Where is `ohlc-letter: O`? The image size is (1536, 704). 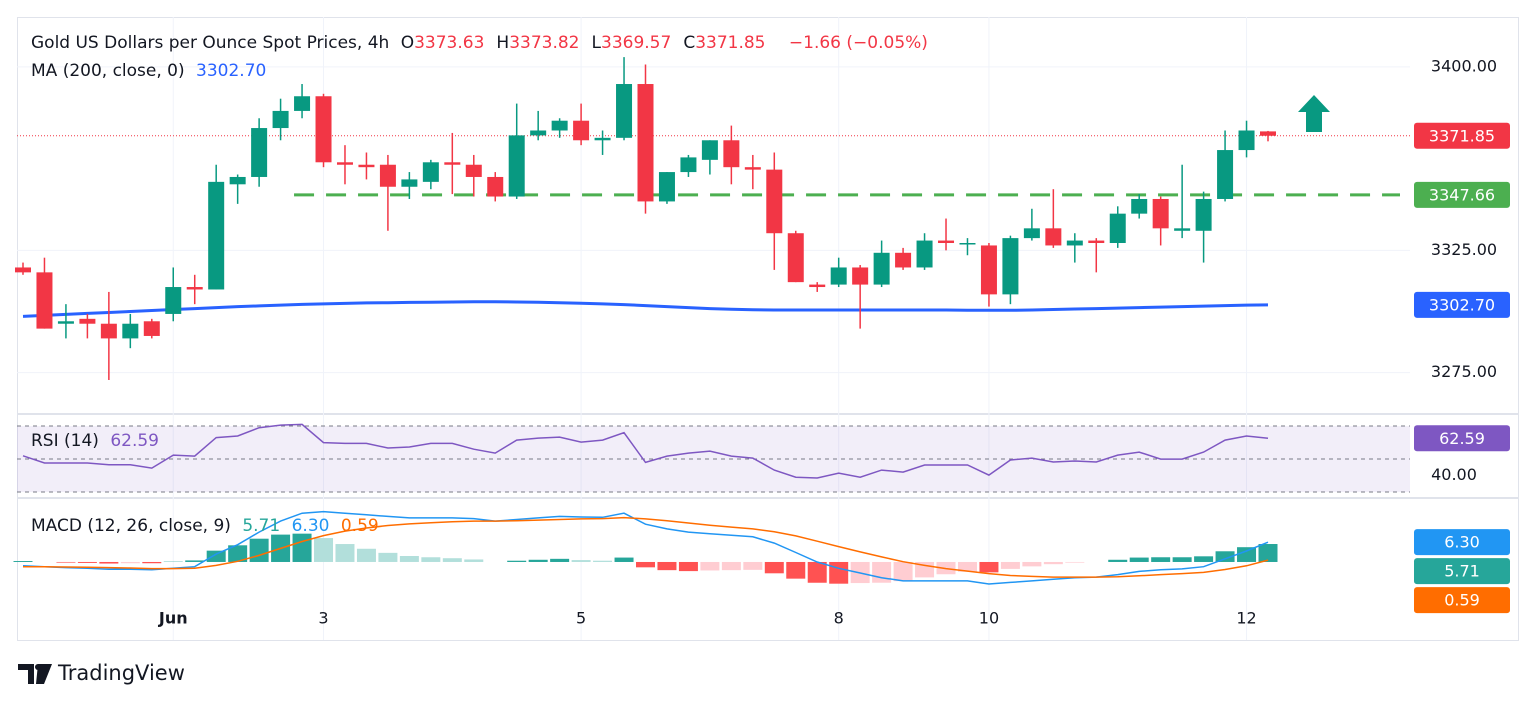 ohlc-letter: O is located at coordinates (407, 43).